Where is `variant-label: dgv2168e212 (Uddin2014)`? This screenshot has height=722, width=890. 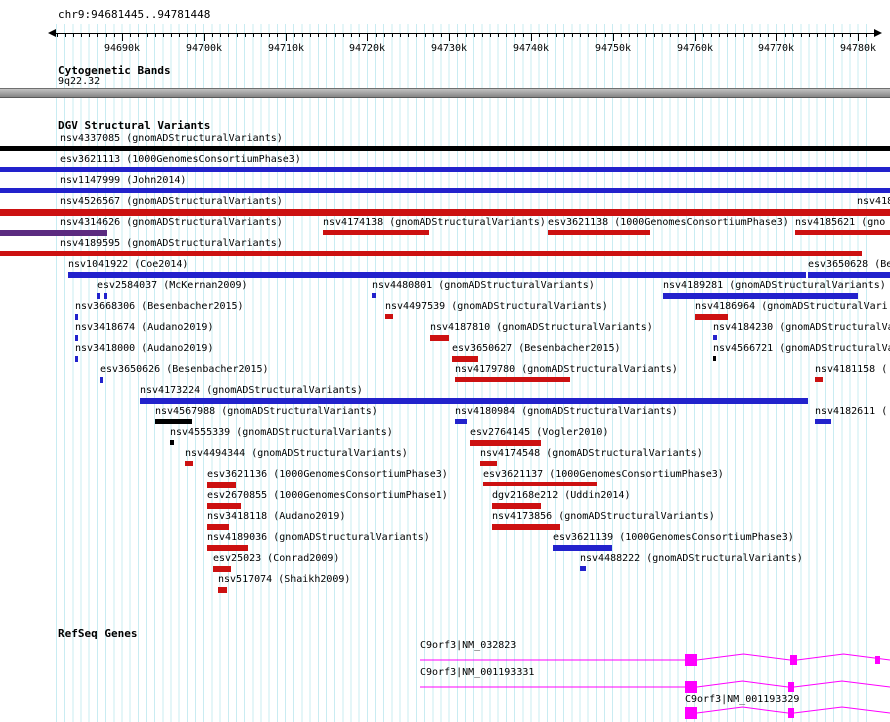
variant-label: dgv2168e212 (Uddin2014) is located at coordinates (561, 495).